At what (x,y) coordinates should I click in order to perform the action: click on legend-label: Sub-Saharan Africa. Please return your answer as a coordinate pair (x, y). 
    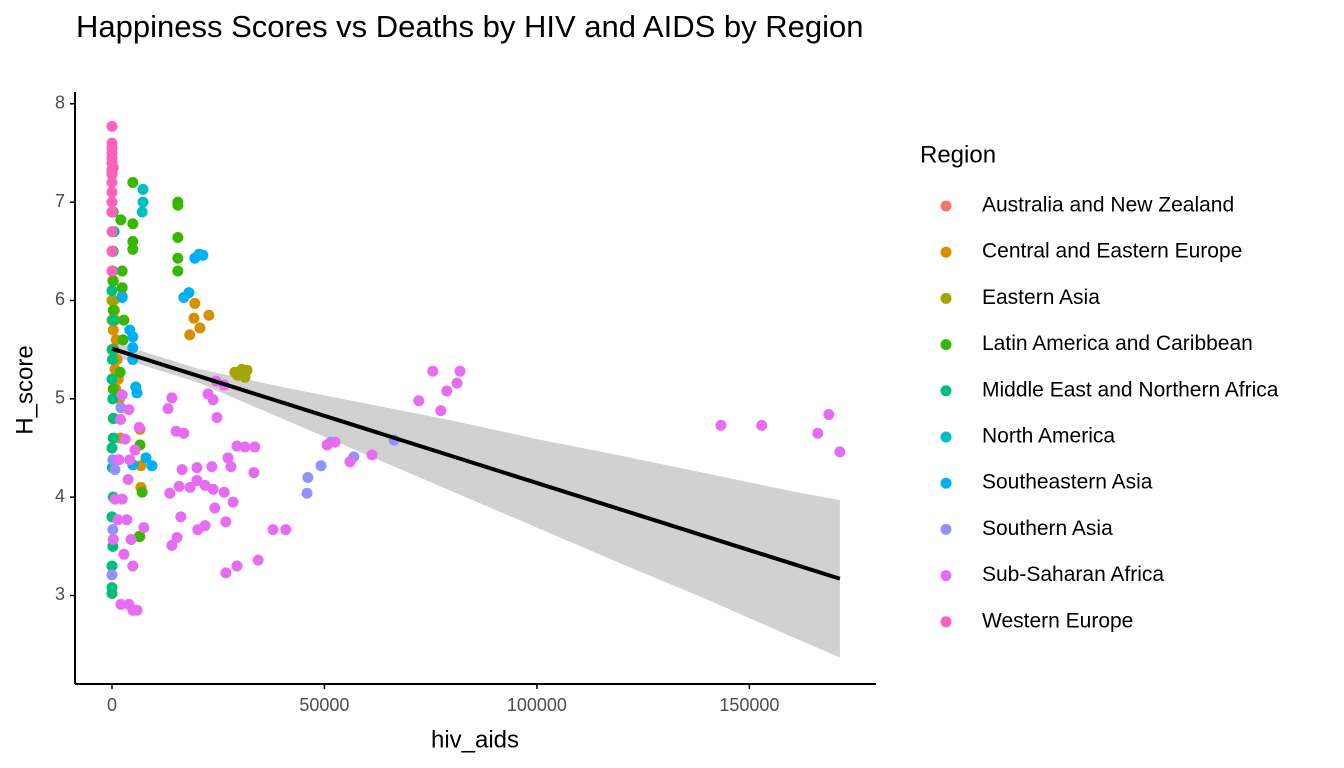
    Looking at the image, I should click on (1073, 574).